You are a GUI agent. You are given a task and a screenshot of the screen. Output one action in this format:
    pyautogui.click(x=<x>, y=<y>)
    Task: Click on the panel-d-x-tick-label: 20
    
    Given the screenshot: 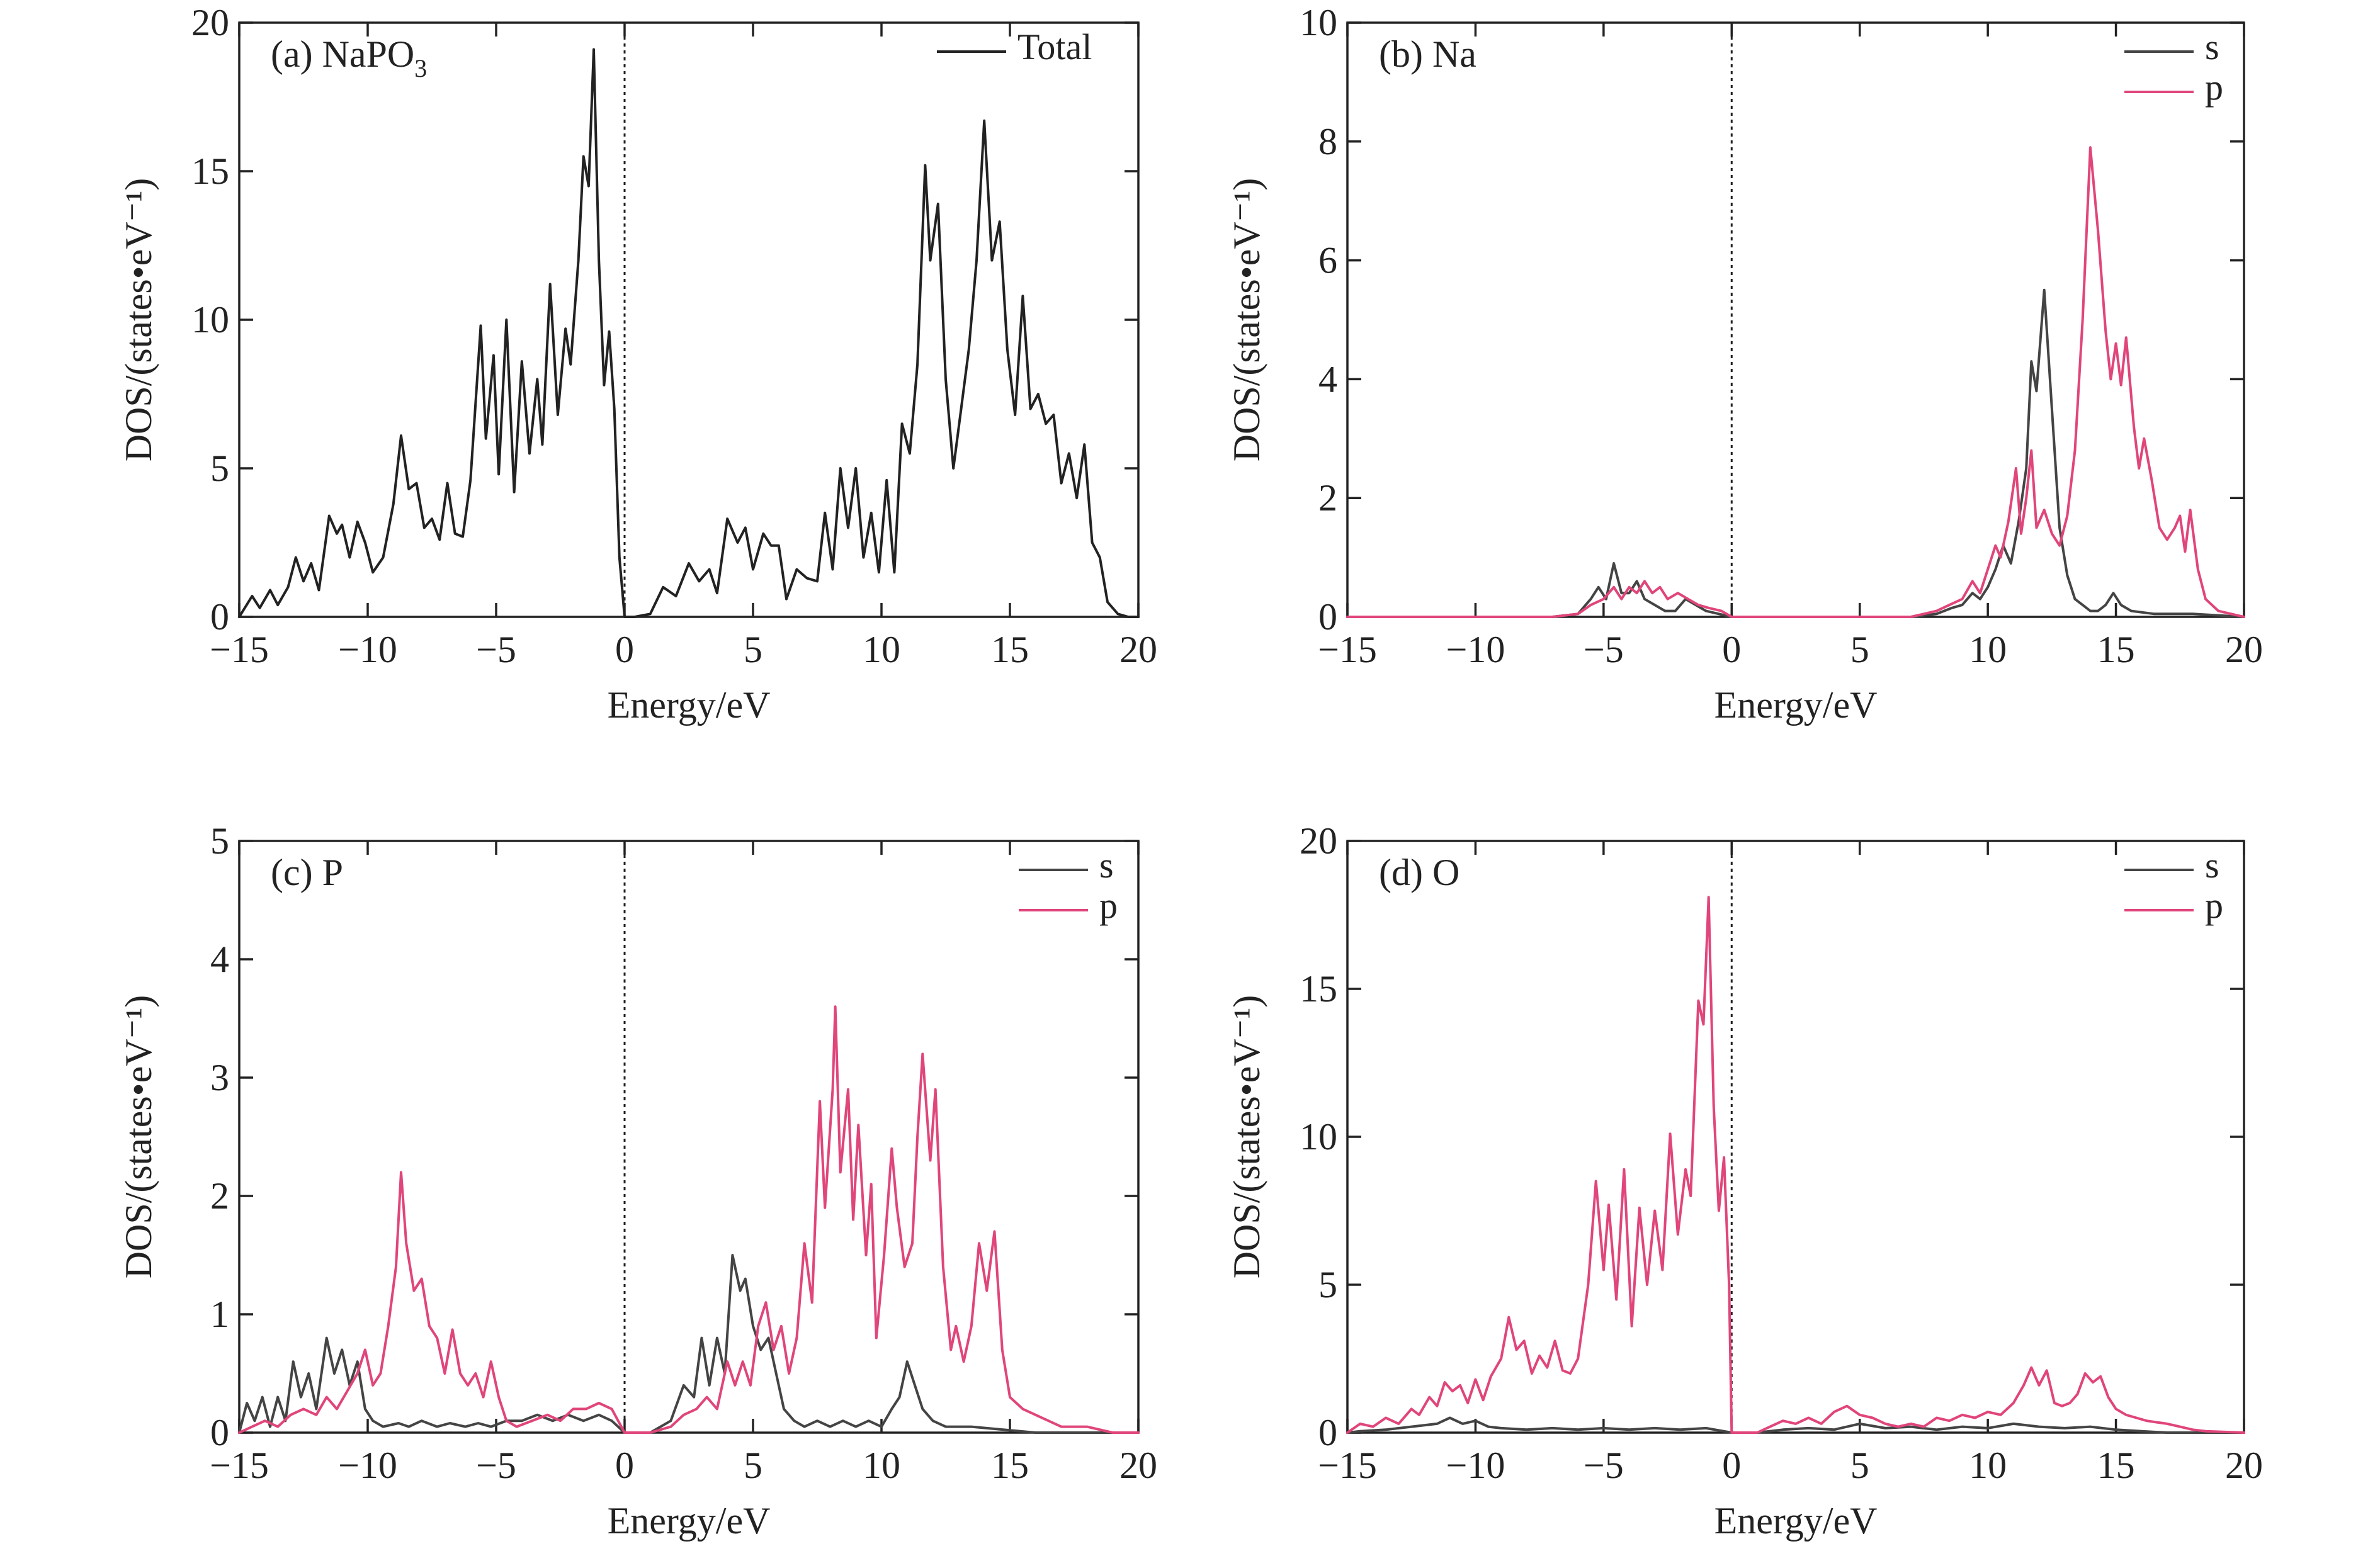 What is the action you would take?
    pyautogui.click(x=2244, y=1465)
    